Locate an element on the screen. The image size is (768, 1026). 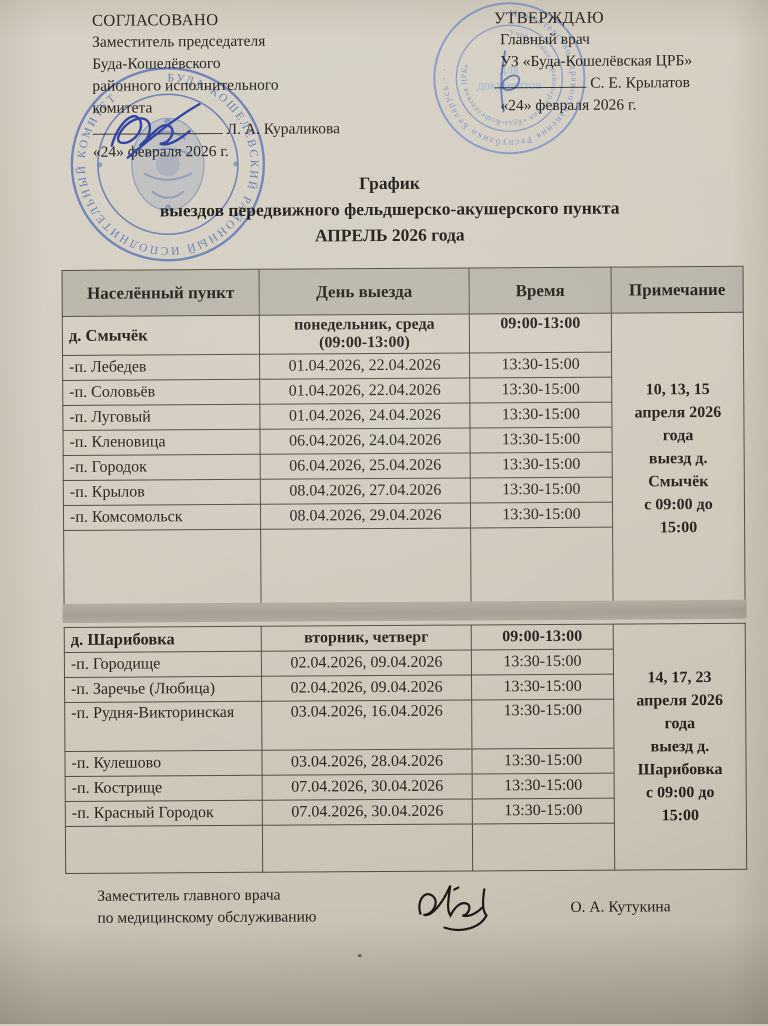
signature-krylatov is located at coordinates (510, 81).